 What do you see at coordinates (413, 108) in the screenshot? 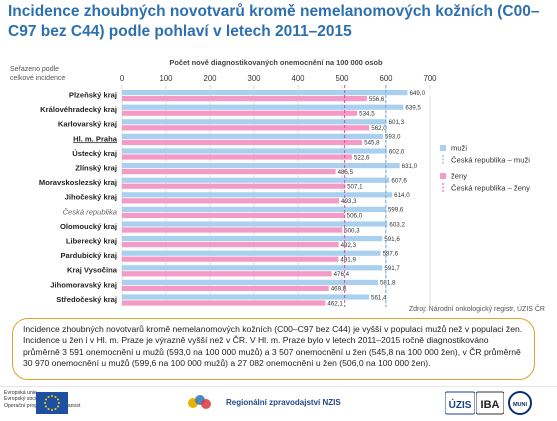
I see `data-label: 639,5` at bounding box center [413, 108].